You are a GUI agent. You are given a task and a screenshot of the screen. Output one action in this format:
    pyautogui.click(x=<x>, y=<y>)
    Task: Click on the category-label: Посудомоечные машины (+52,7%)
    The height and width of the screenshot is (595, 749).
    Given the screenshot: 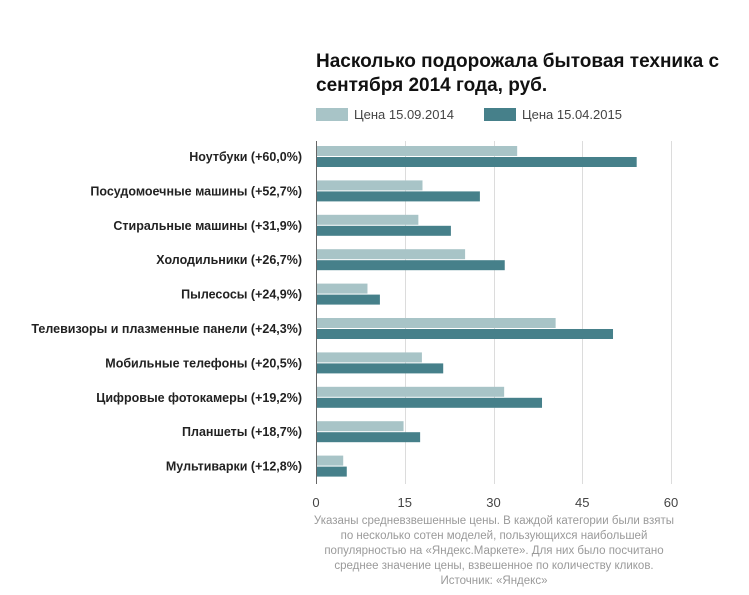 What is the action you would take?
    pyautogui.click(x=196, y=191)
    